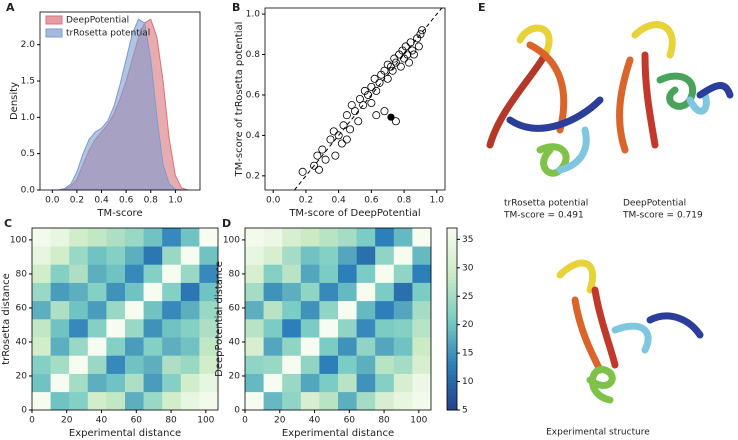  What do you see at coordinates (14, 101) in the screenshot?
I see `y-axis-label: Density` at bounding box center [14, 101].